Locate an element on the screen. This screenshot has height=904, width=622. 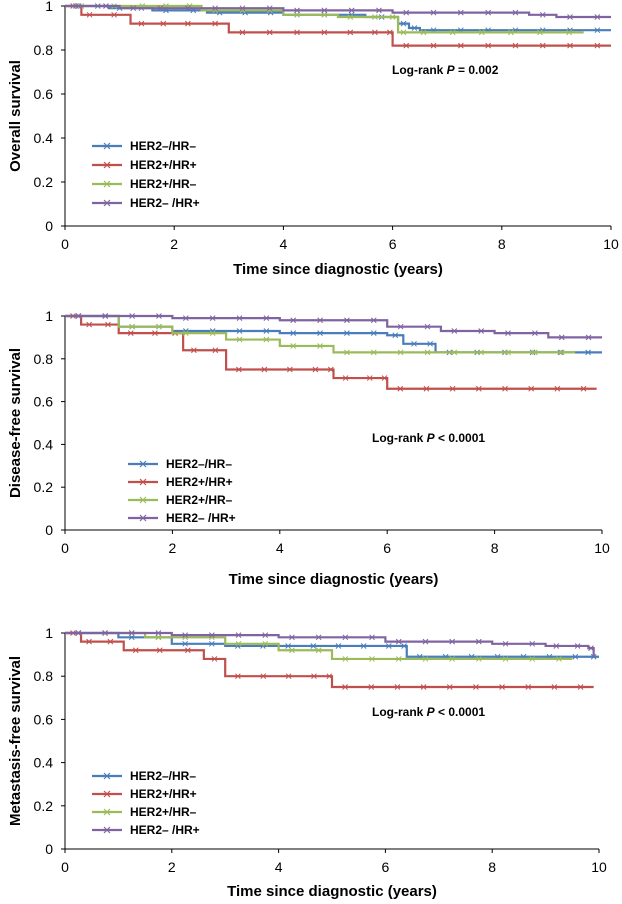
censor-marks is located at coordinates (320, 334).